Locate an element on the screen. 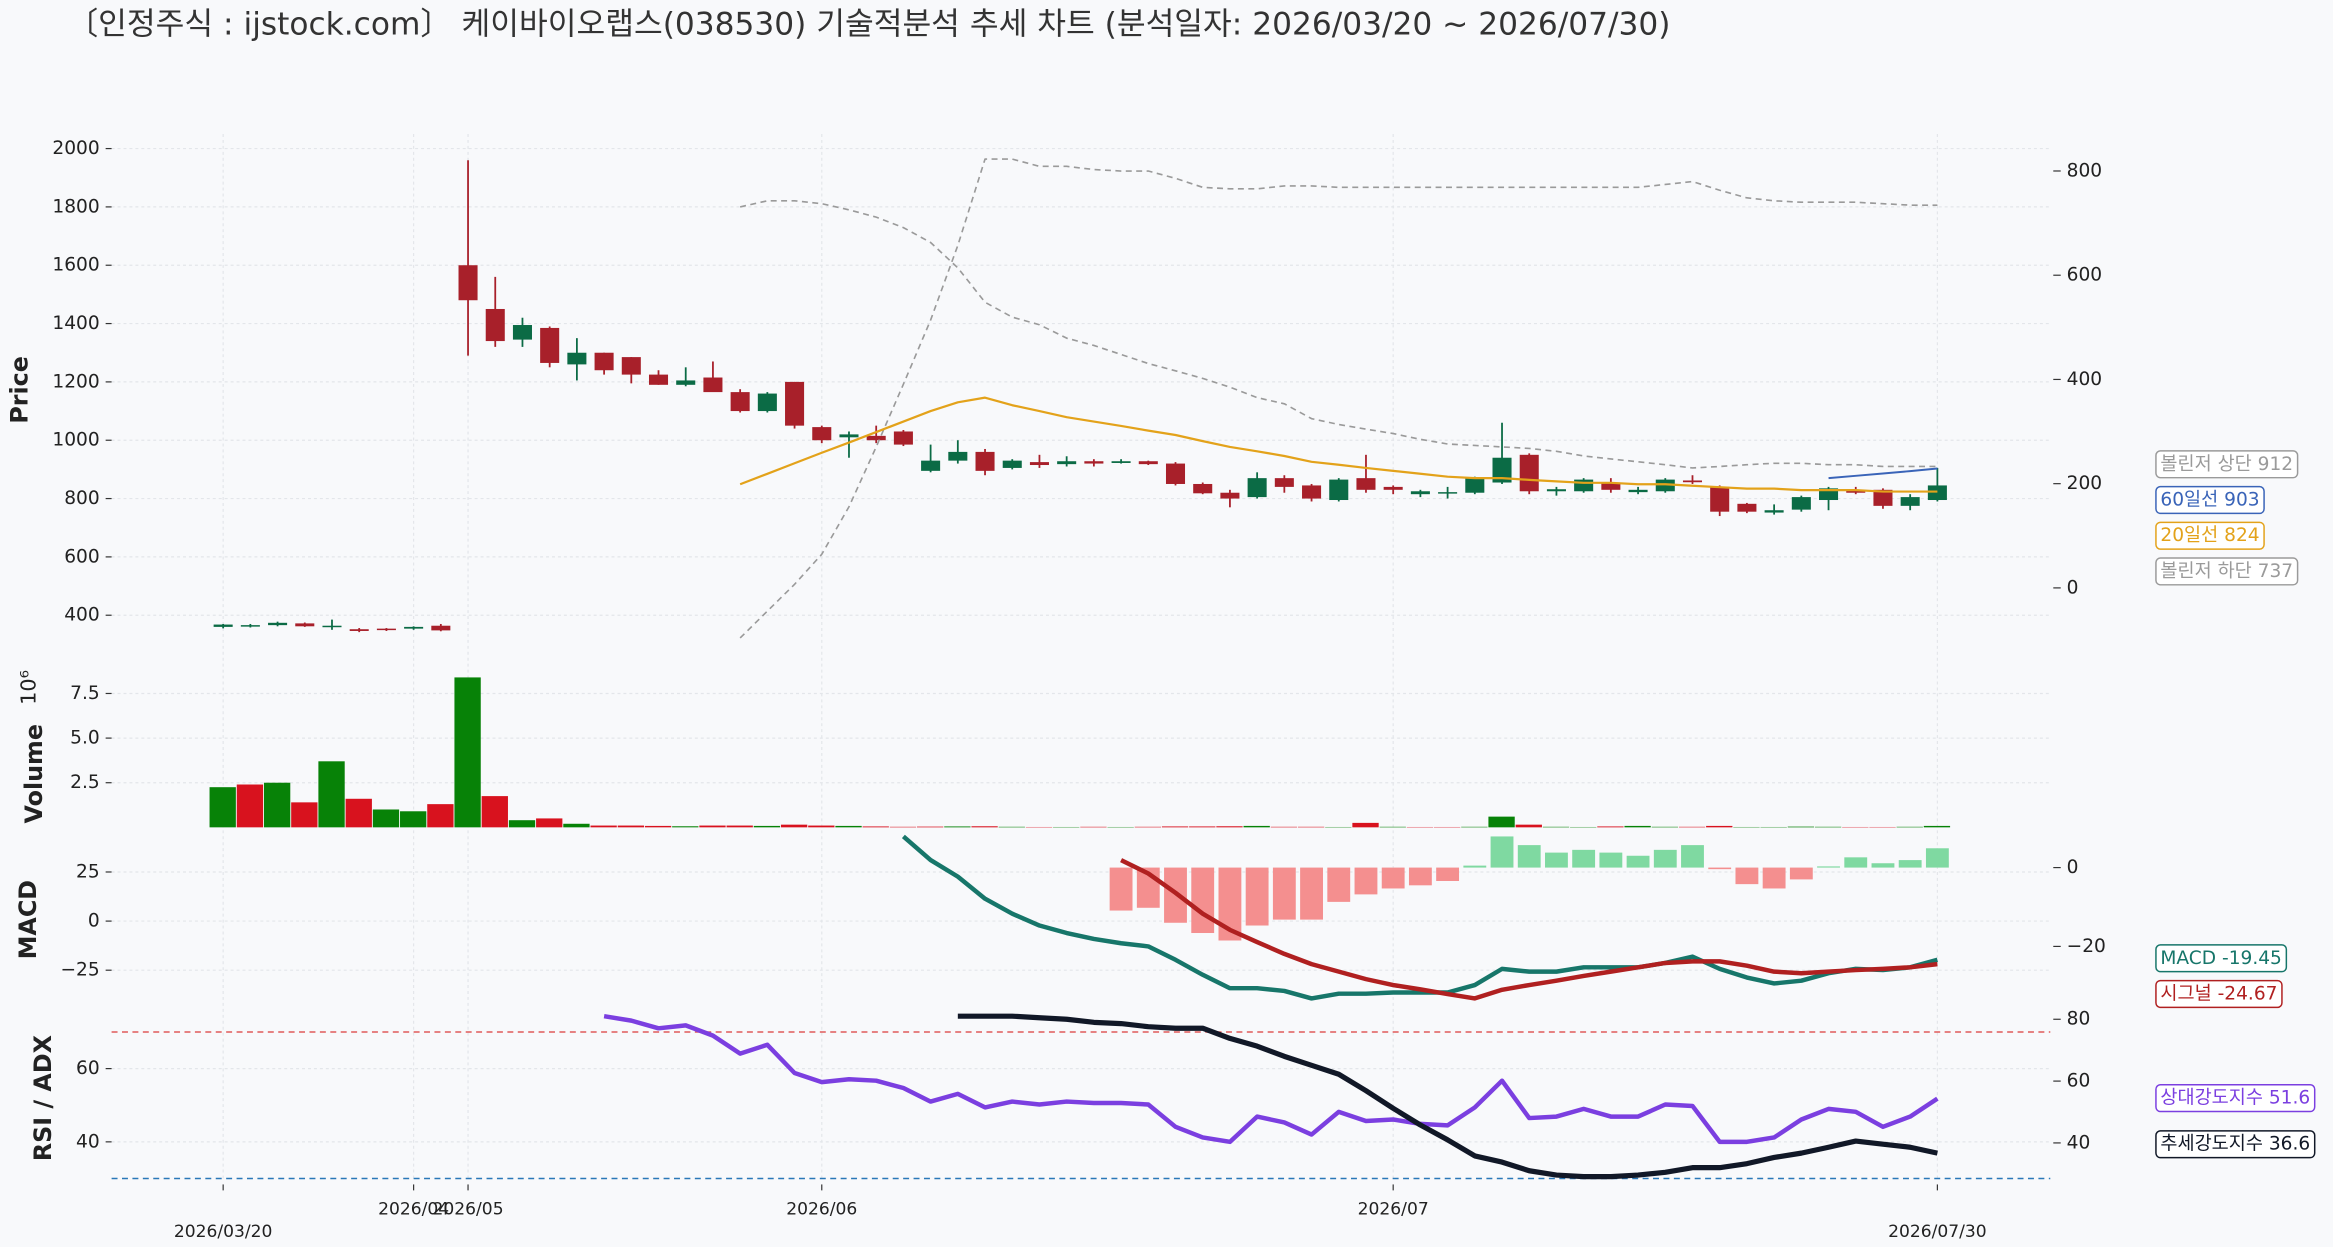  y-tick-label: 5.0 is located at coordinates (85, 738).